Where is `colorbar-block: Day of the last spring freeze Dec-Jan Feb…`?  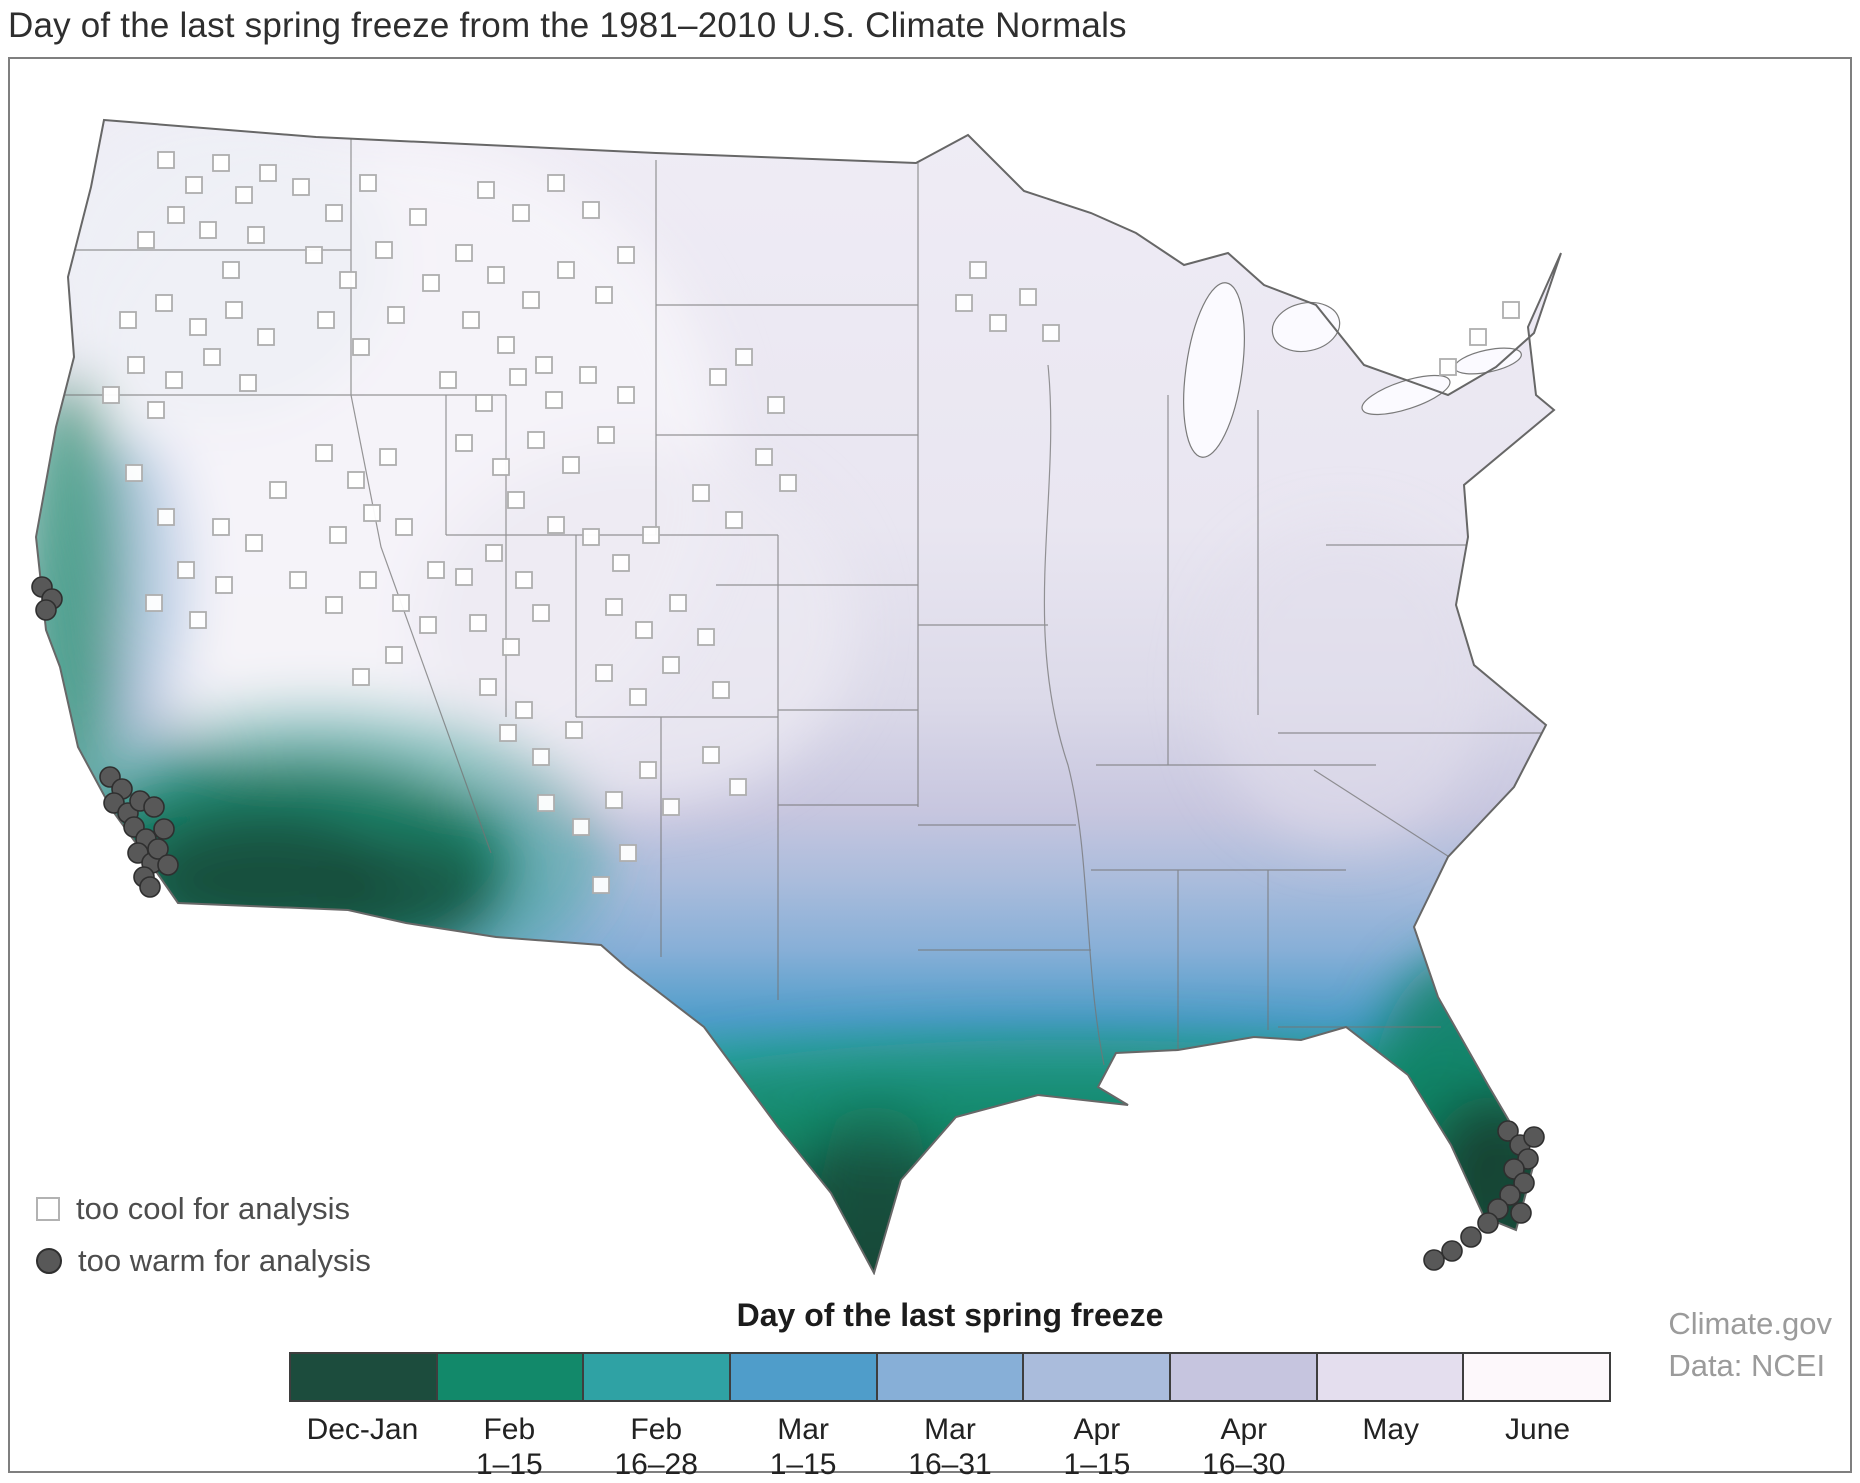
colorbar-block: Day of the last spring freeze Dec-Jan Feb… is located at coordinates (930, 1390).